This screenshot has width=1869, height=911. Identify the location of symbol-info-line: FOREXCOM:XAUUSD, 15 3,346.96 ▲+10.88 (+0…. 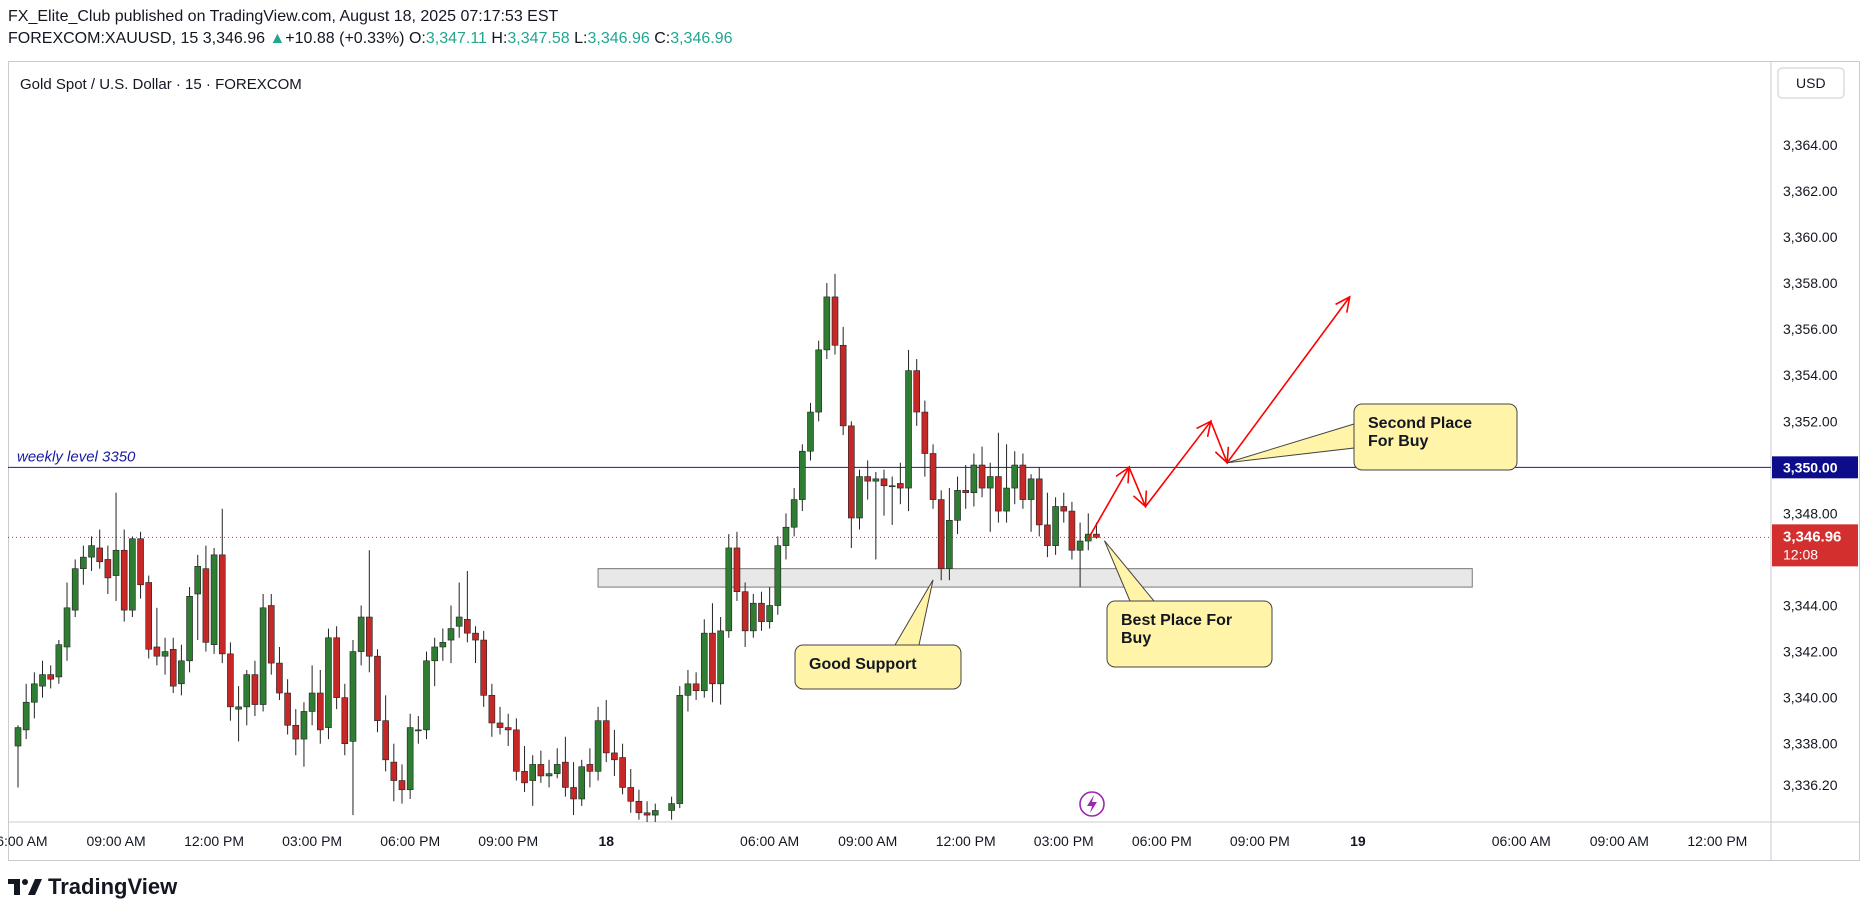
(370, 39).